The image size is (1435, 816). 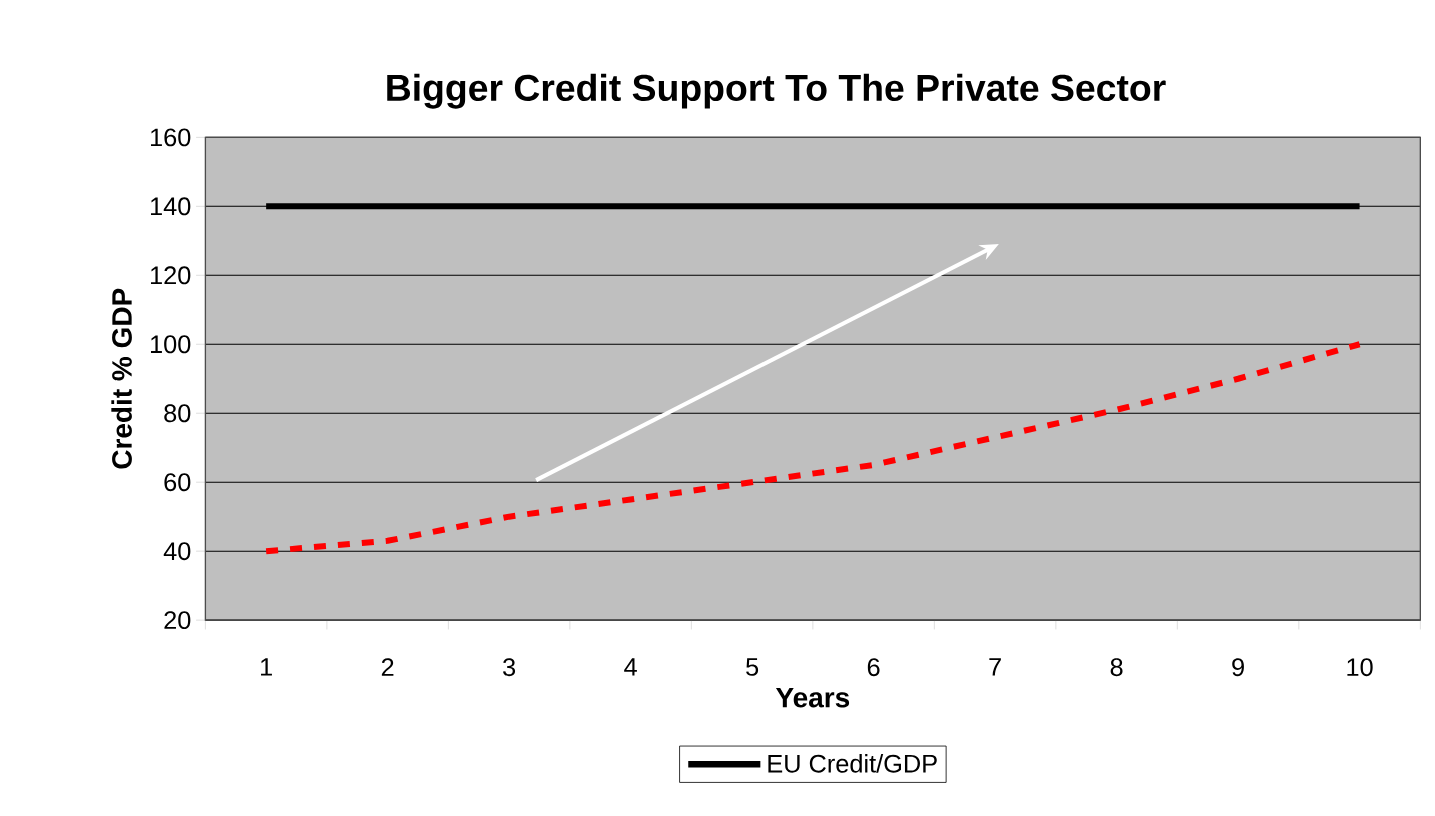 I want to click on y-tick-label: 120, so click(x=170, y=275).